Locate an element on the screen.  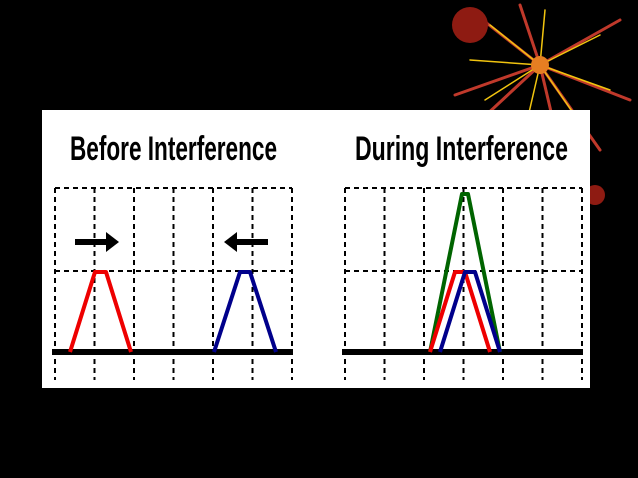
panel-title: During Interference is located at coordinates (461, 149).